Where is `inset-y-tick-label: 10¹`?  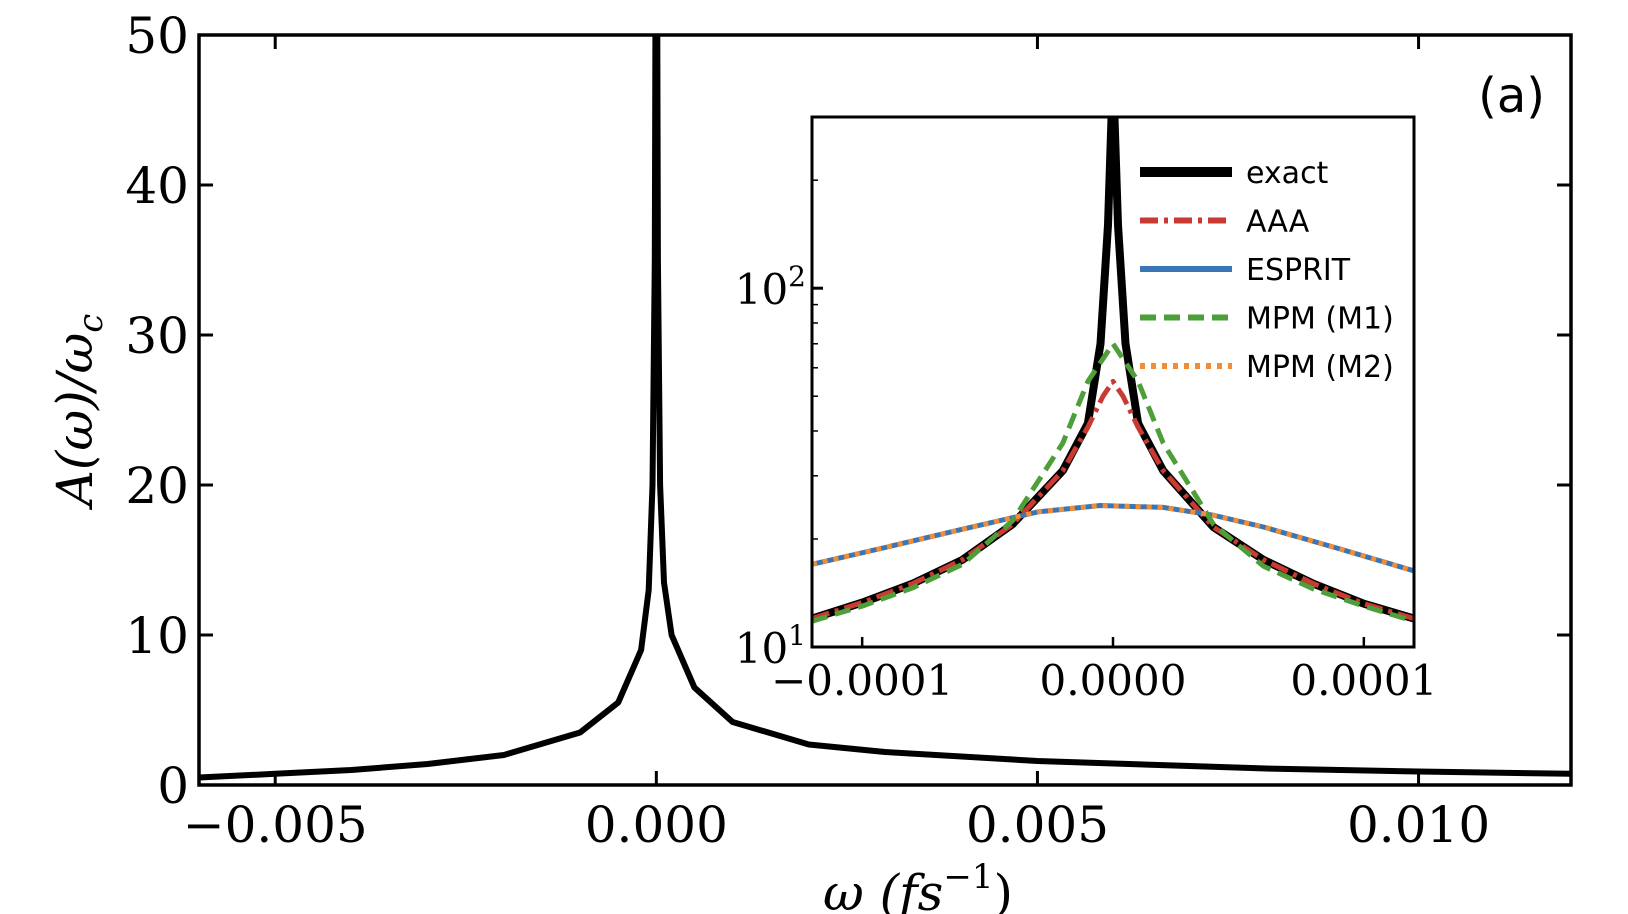
inset-y-tick-label: 10¹ is located at coordinates (770, 646).